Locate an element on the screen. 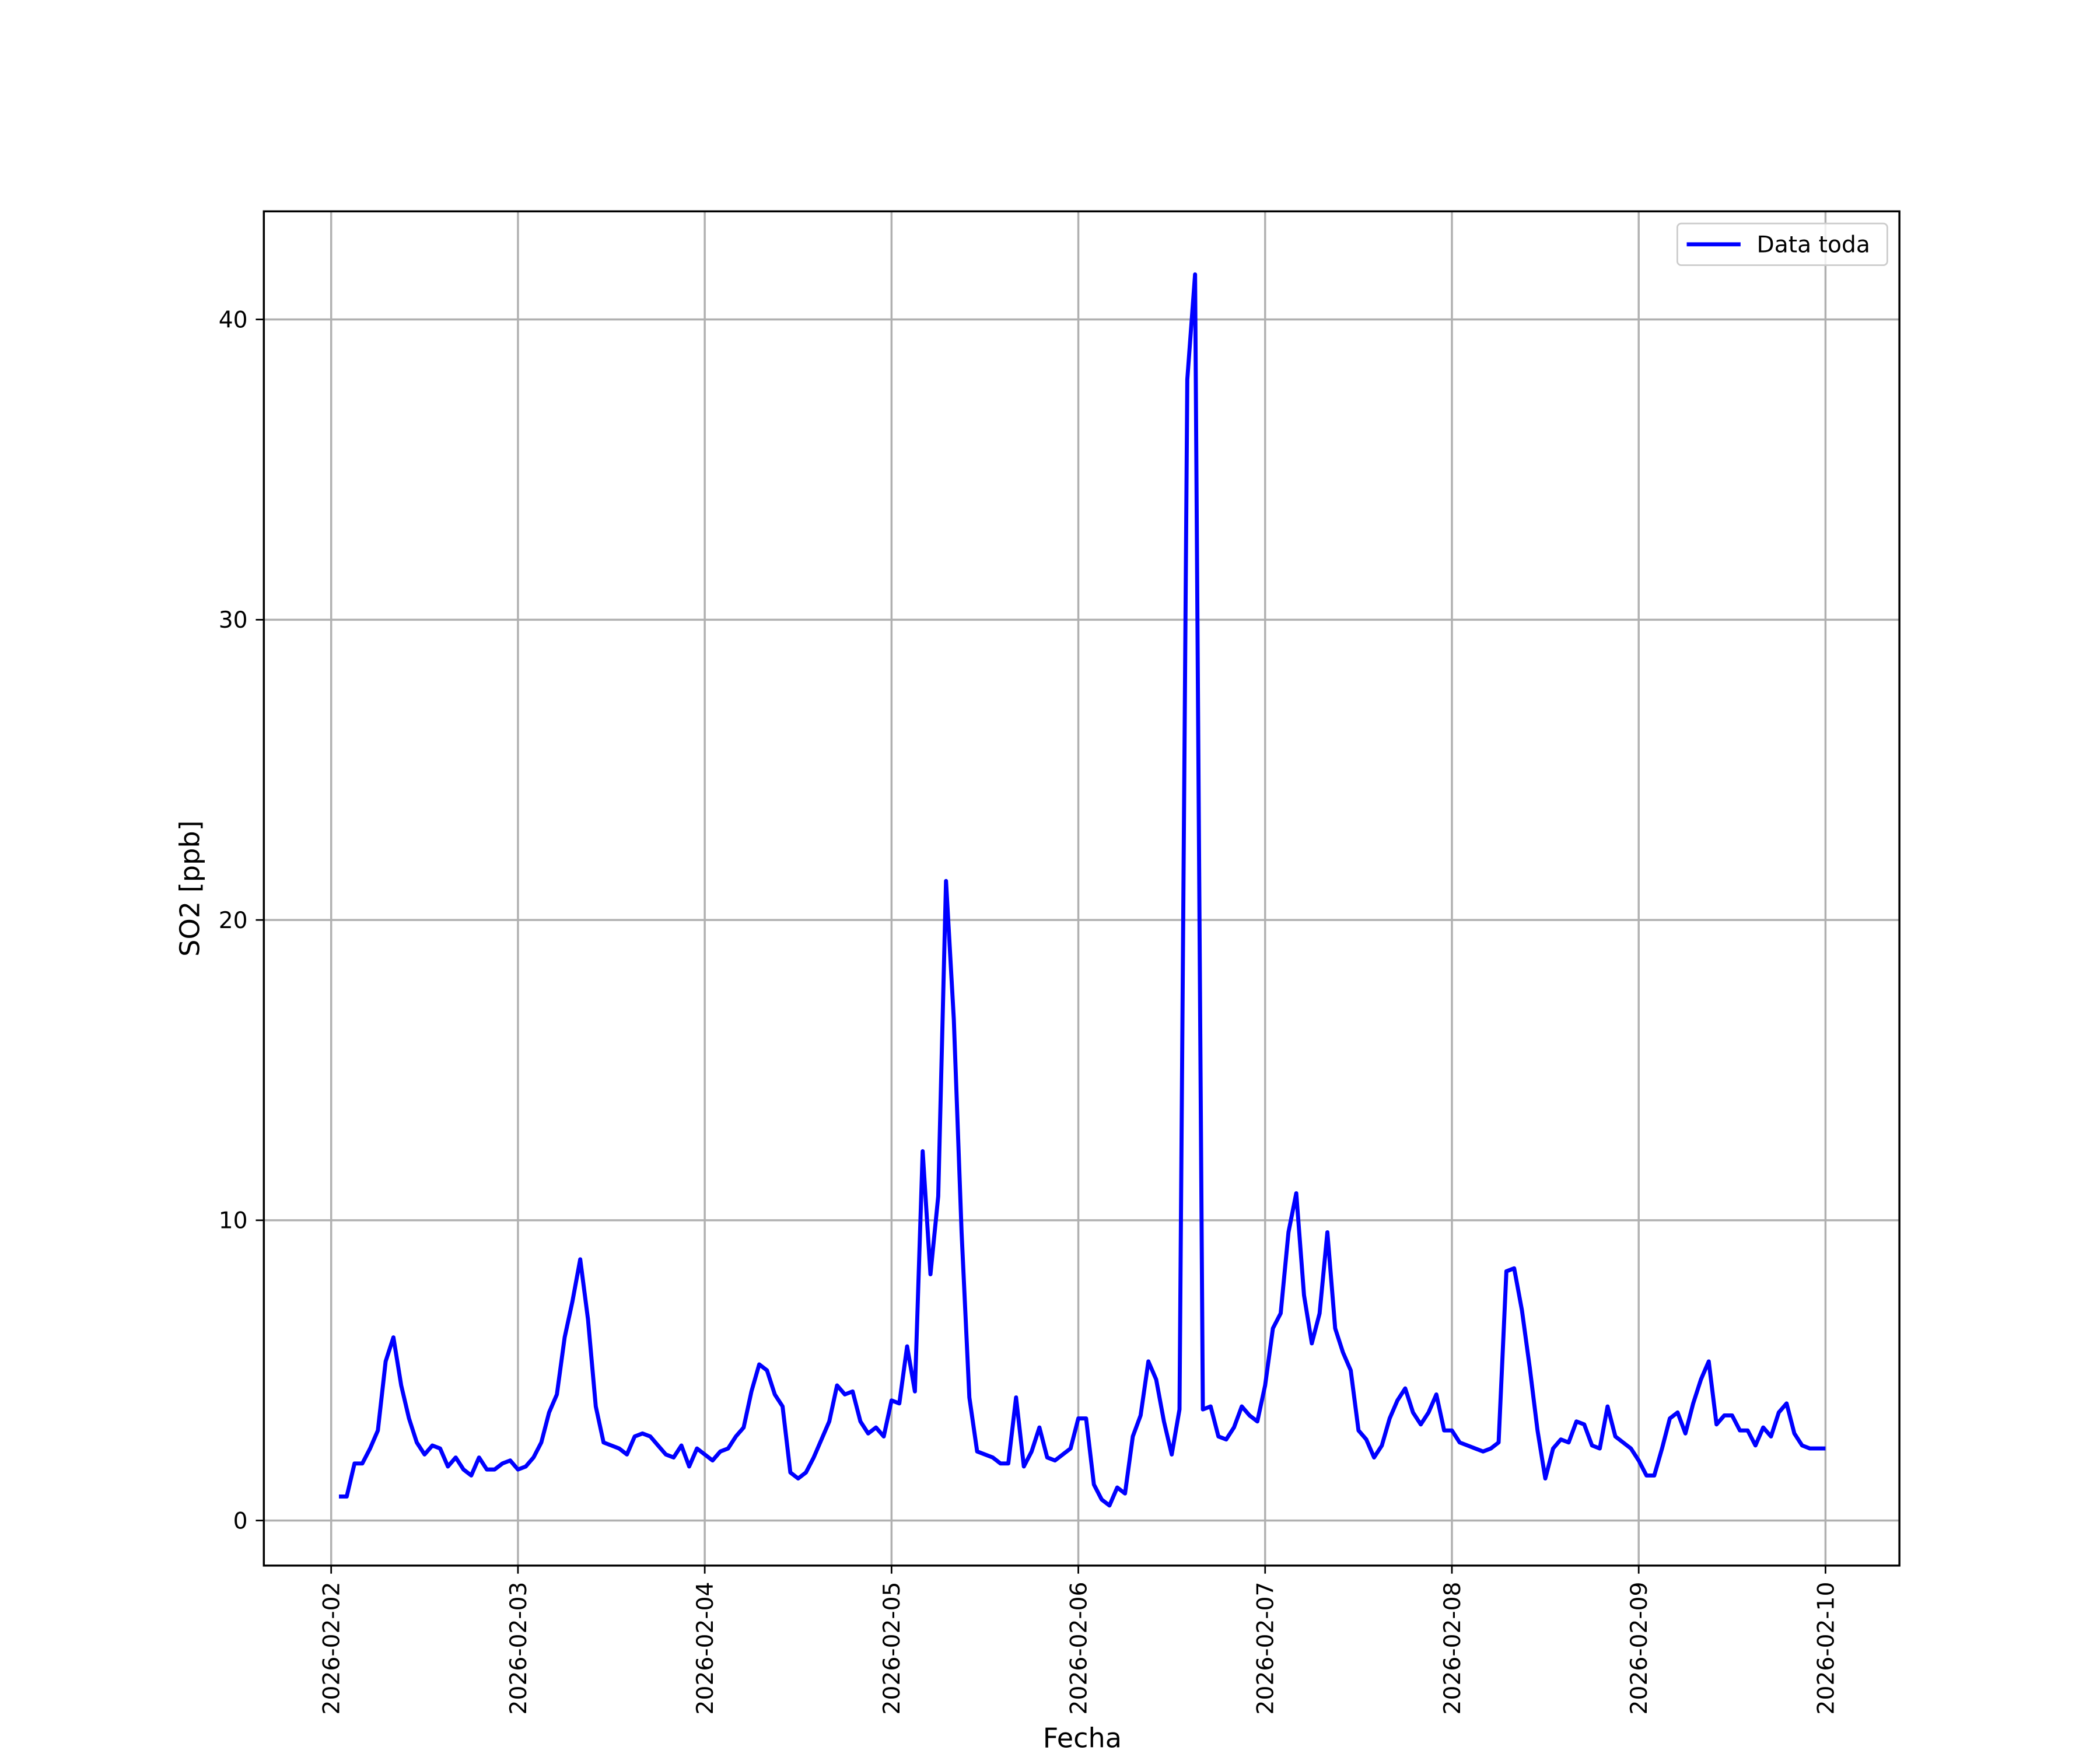 Image resolution: width=2100 pixels, height=1750 pixels. y-tick-label: 40 is located at coordinates (233, 320).